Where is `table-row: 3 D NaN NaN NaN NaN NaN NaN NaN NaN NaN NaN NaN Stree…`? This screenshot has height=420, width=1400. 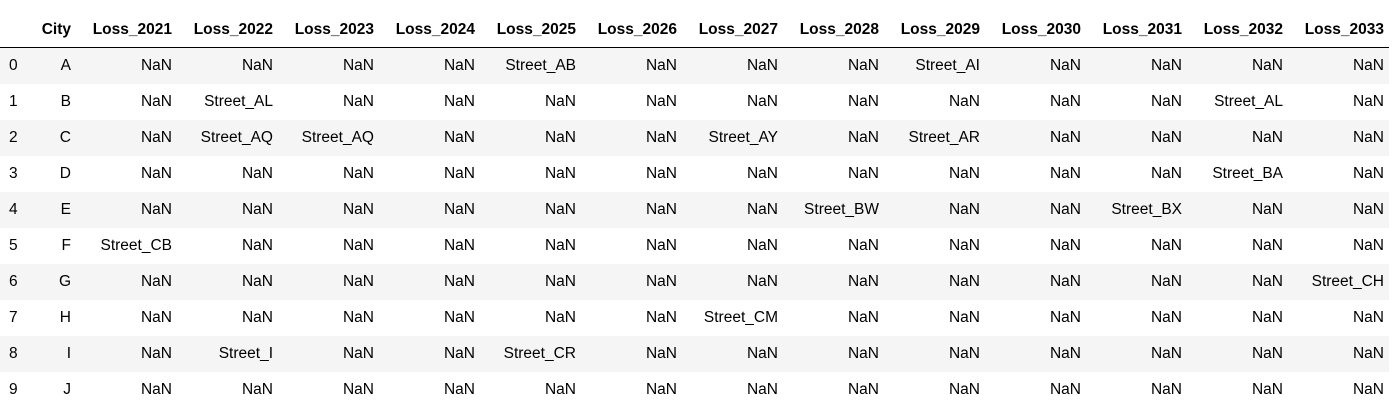
table-row: 3 D NaN NaN NaN NaN NaN NaN NaN NaN NaN NaN NaN Stree… is located at coordinates (694, 174).